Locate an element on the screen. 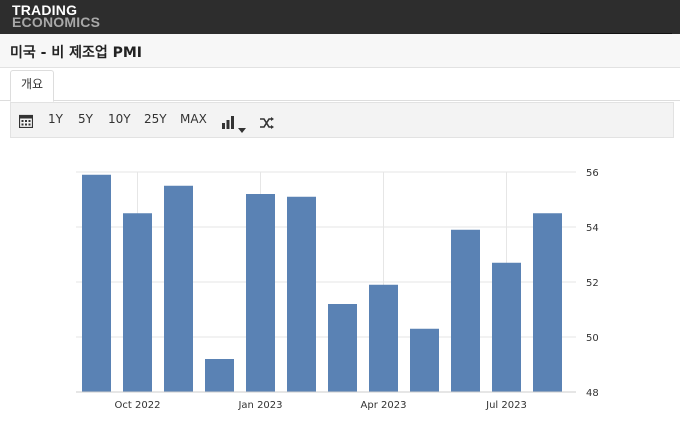 The width and height of the screenshot is (680, 440). y-tick-label: 54 is located at coordinates (592, 228).